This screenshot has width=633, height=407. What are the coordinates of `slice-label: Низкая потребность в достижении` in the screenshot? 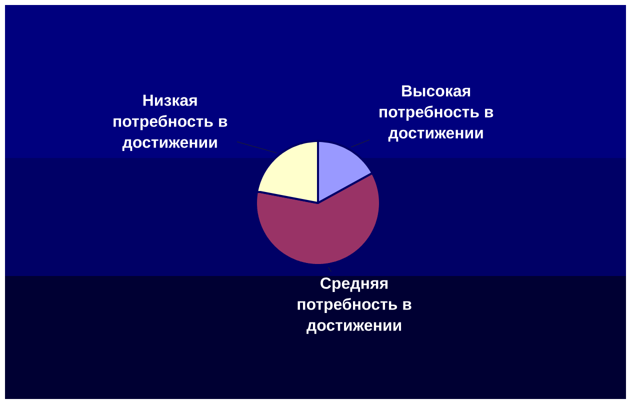 It's located at (171, 122).